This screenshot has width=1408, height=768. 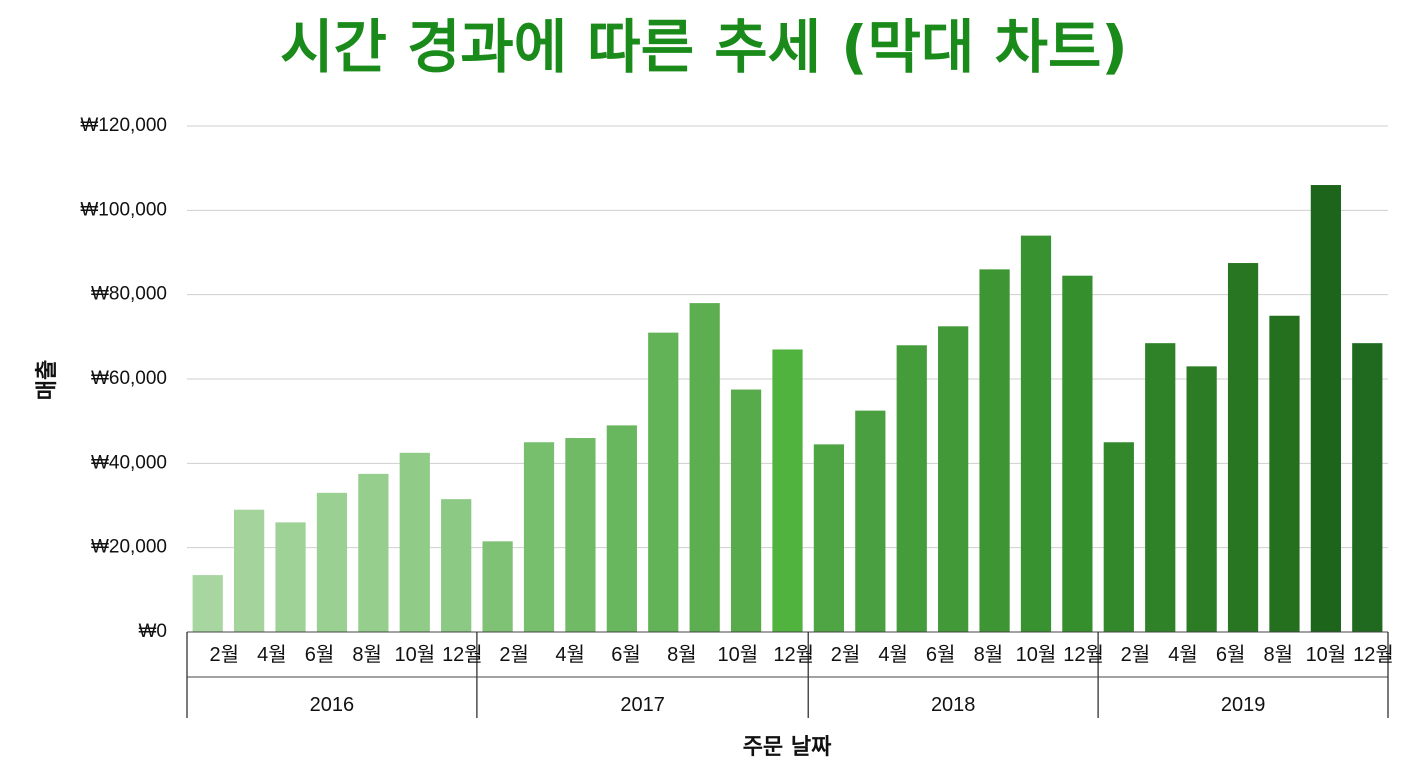 What do you see at coordinates (642, 705) in the screenshot?
I see `year-label: 2017` at bounding box center [642, 705].